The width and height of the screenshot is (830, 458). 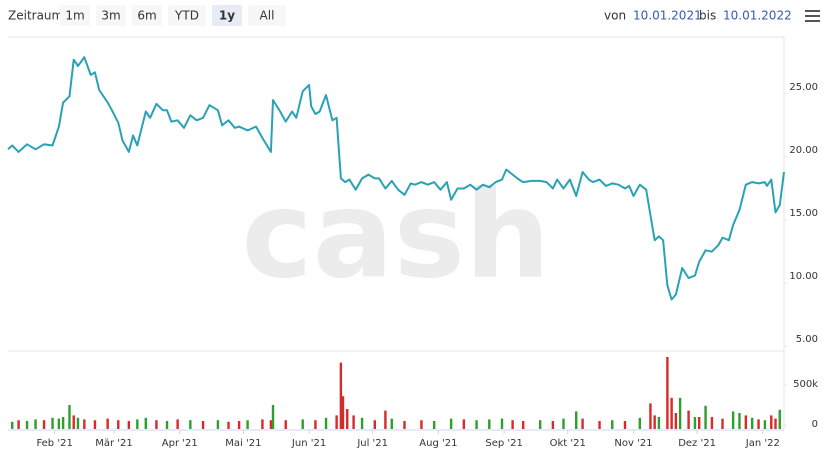 I want to click on x-tick-label: Jan '22, so click(x=762, y=443).